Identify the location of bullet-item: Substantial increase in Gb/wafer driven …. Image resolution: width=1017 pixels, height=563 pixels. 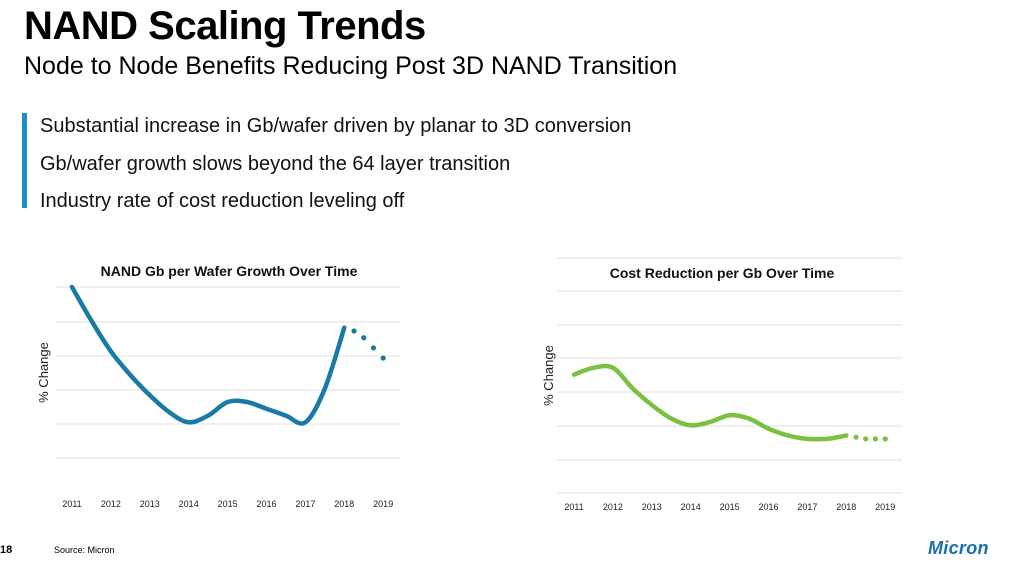
(336, 126).